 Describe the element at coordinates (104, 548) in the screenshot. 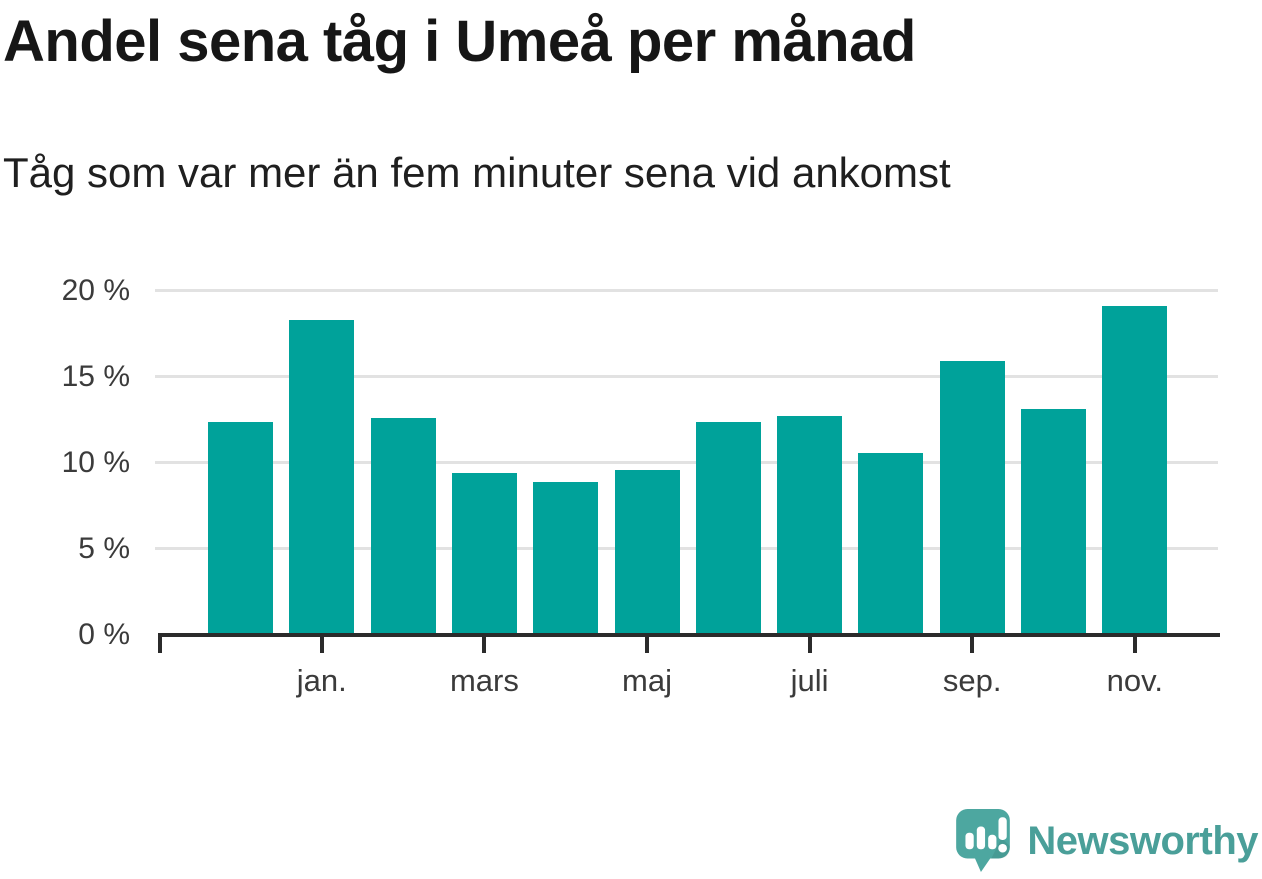

I see `y-axis-label: 5 %` at that location.